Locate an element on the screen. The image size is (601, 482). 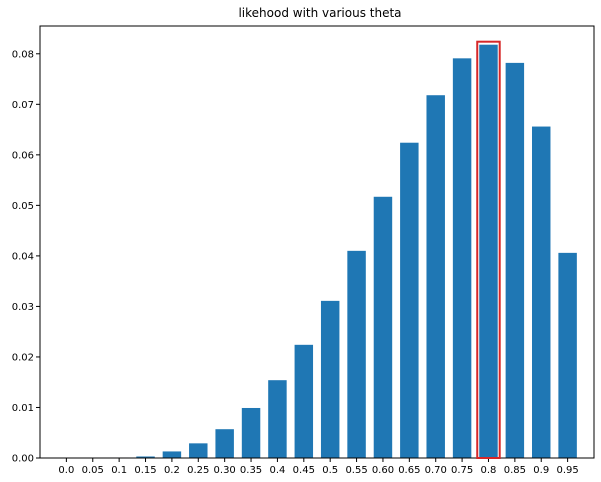
x-tick-label: 0.9 is located at coordinates (541, 470).